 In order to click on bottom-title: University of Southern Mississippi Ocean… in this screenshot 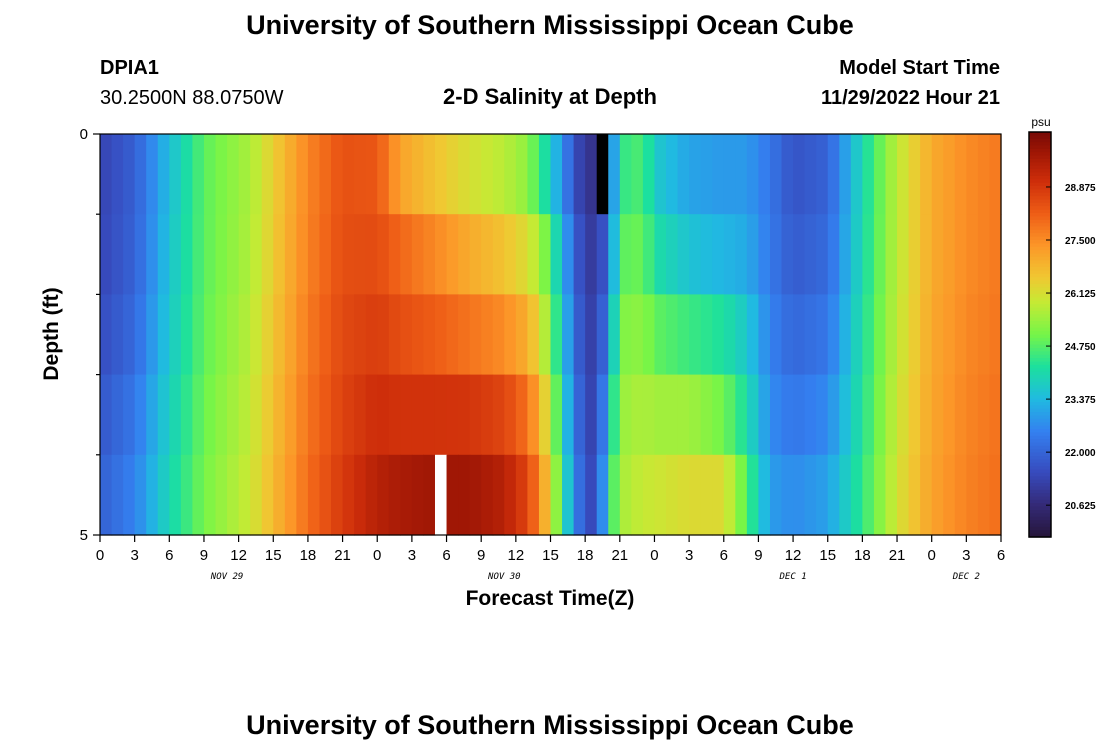, I will do `click(550, 725)`.